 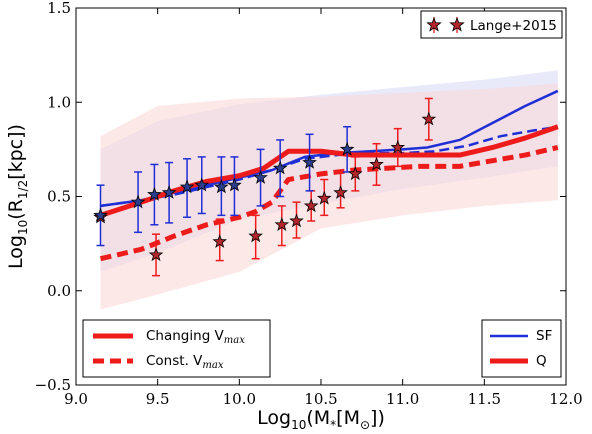 I want to click on legend-const-vmax-sub: max, so click(x=212, y=365).